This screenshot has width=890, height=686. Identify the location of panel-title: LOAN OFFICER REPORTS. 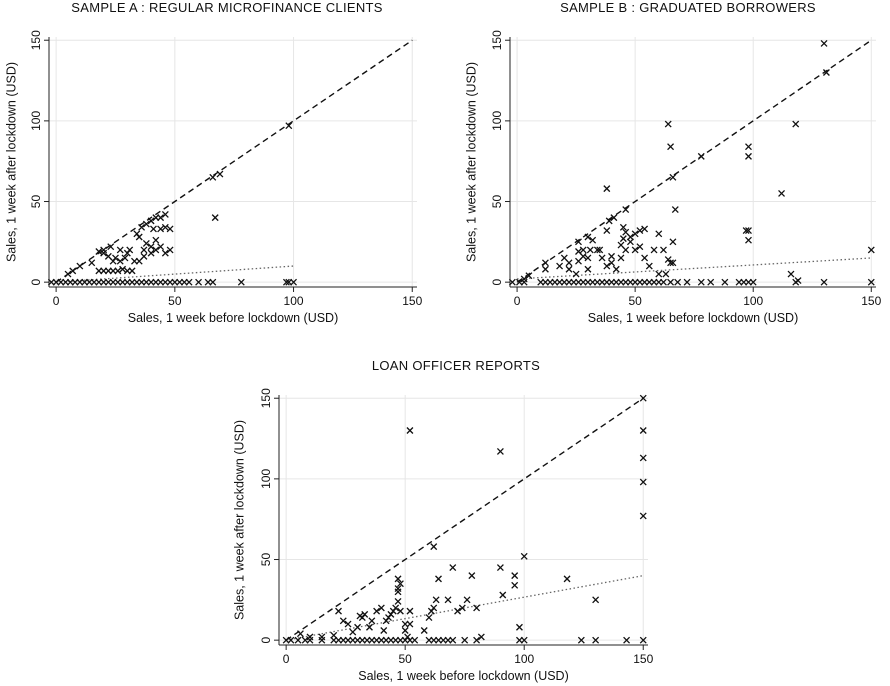
(456, 365).